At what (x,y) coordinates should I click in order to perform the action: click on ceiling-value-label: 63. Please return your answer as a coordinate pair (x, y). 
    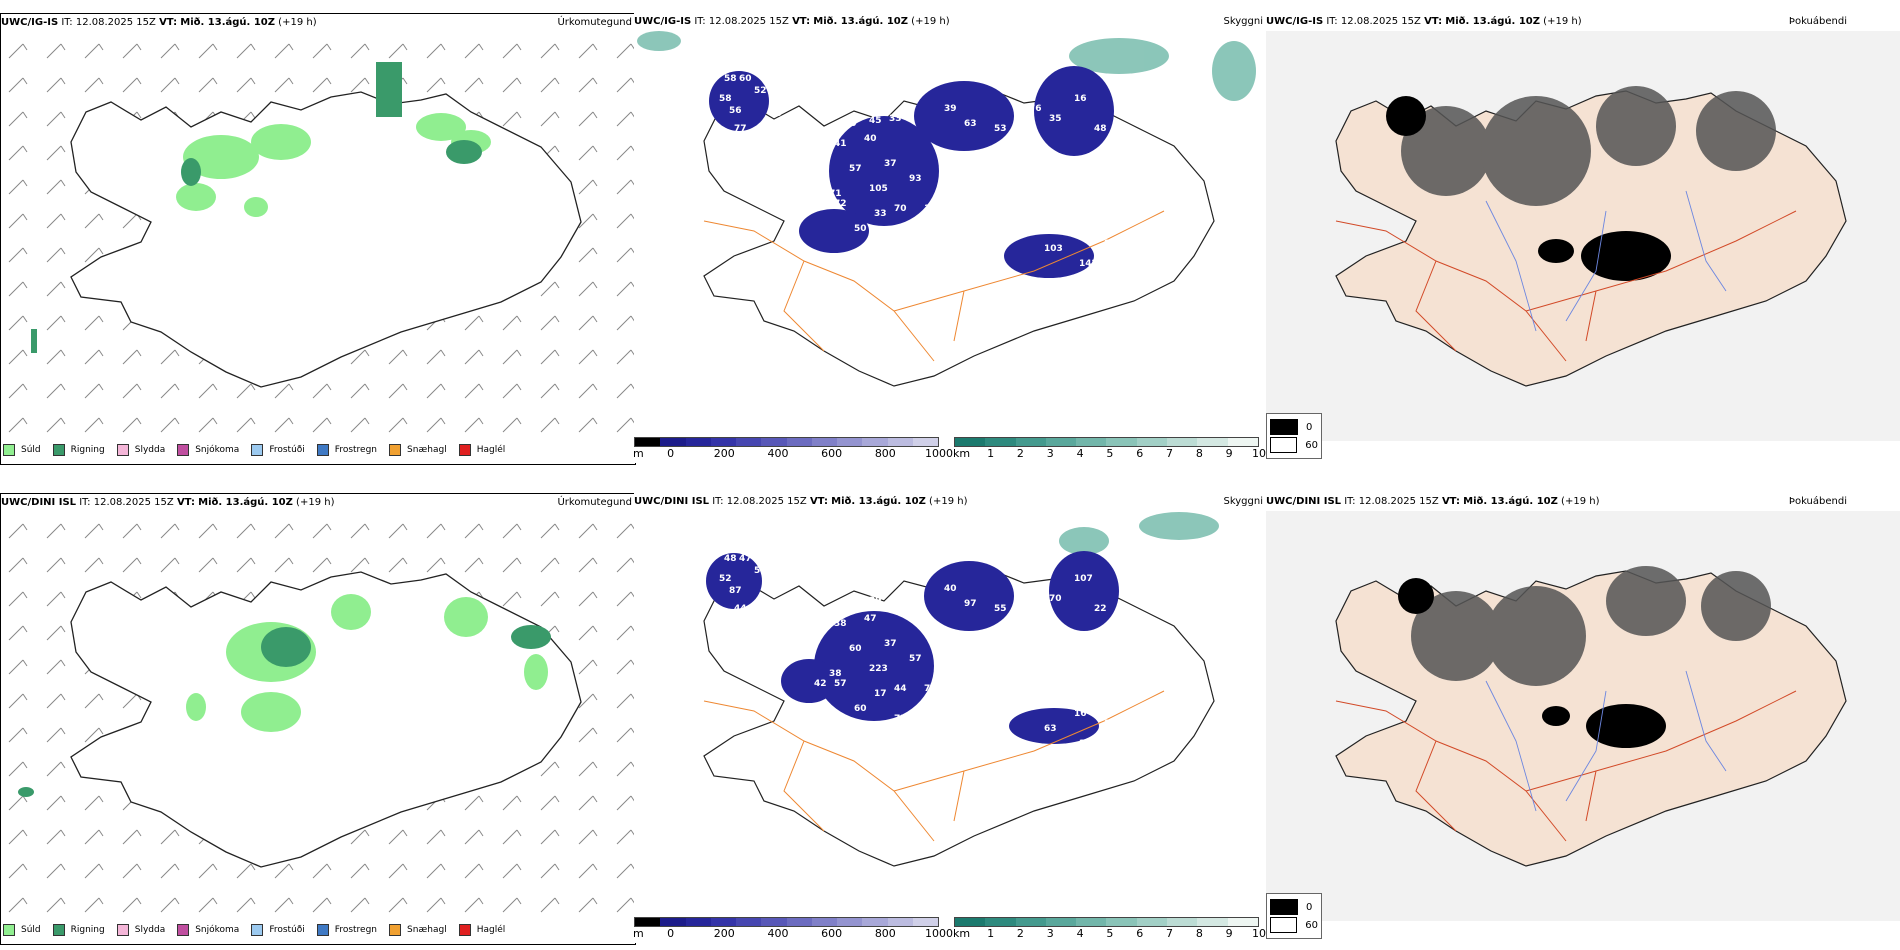
    Looking at the image, I should click on (1050, 729).